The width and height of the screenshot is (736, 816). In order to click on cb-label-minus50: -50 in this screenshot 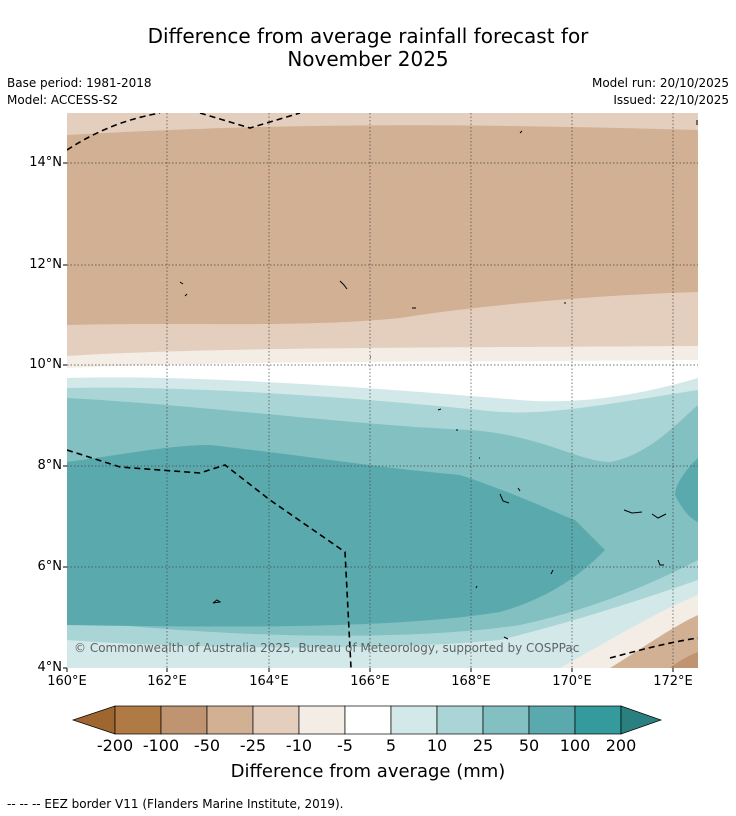, I will do `click(207, 745)`.